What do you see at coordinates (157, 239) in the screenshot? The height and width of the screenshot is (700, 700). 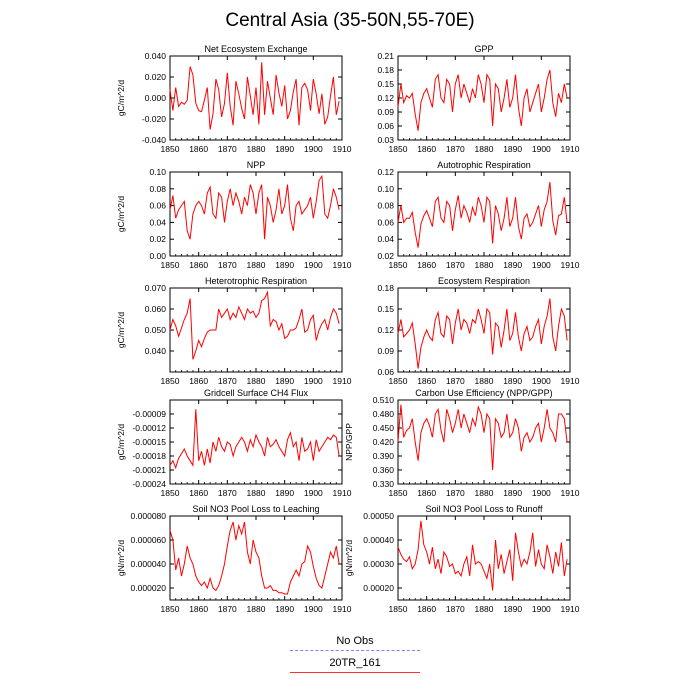 I see `y-tick-label: 0.02` at bounding box center [157, 239].